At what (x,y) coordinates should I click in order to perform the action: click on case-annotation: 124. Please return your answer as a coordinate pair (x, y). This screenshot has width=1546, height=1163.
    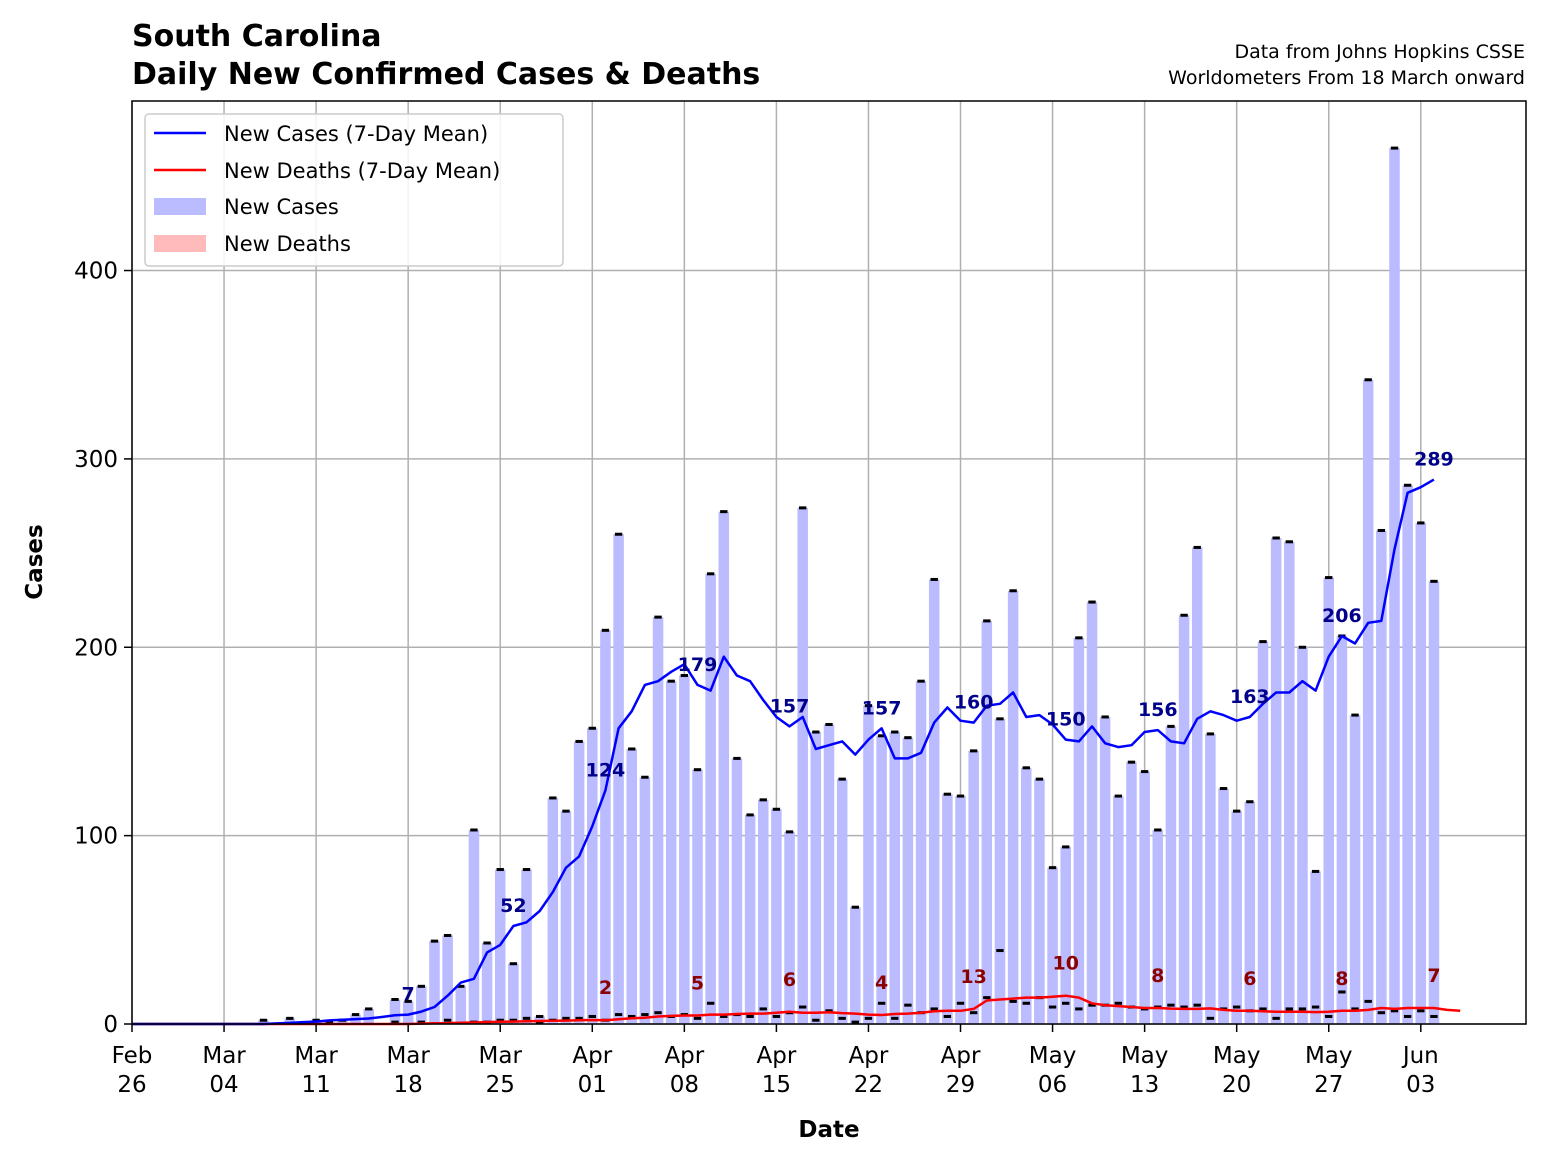
    Looking at the image, I should click on (606, 770).